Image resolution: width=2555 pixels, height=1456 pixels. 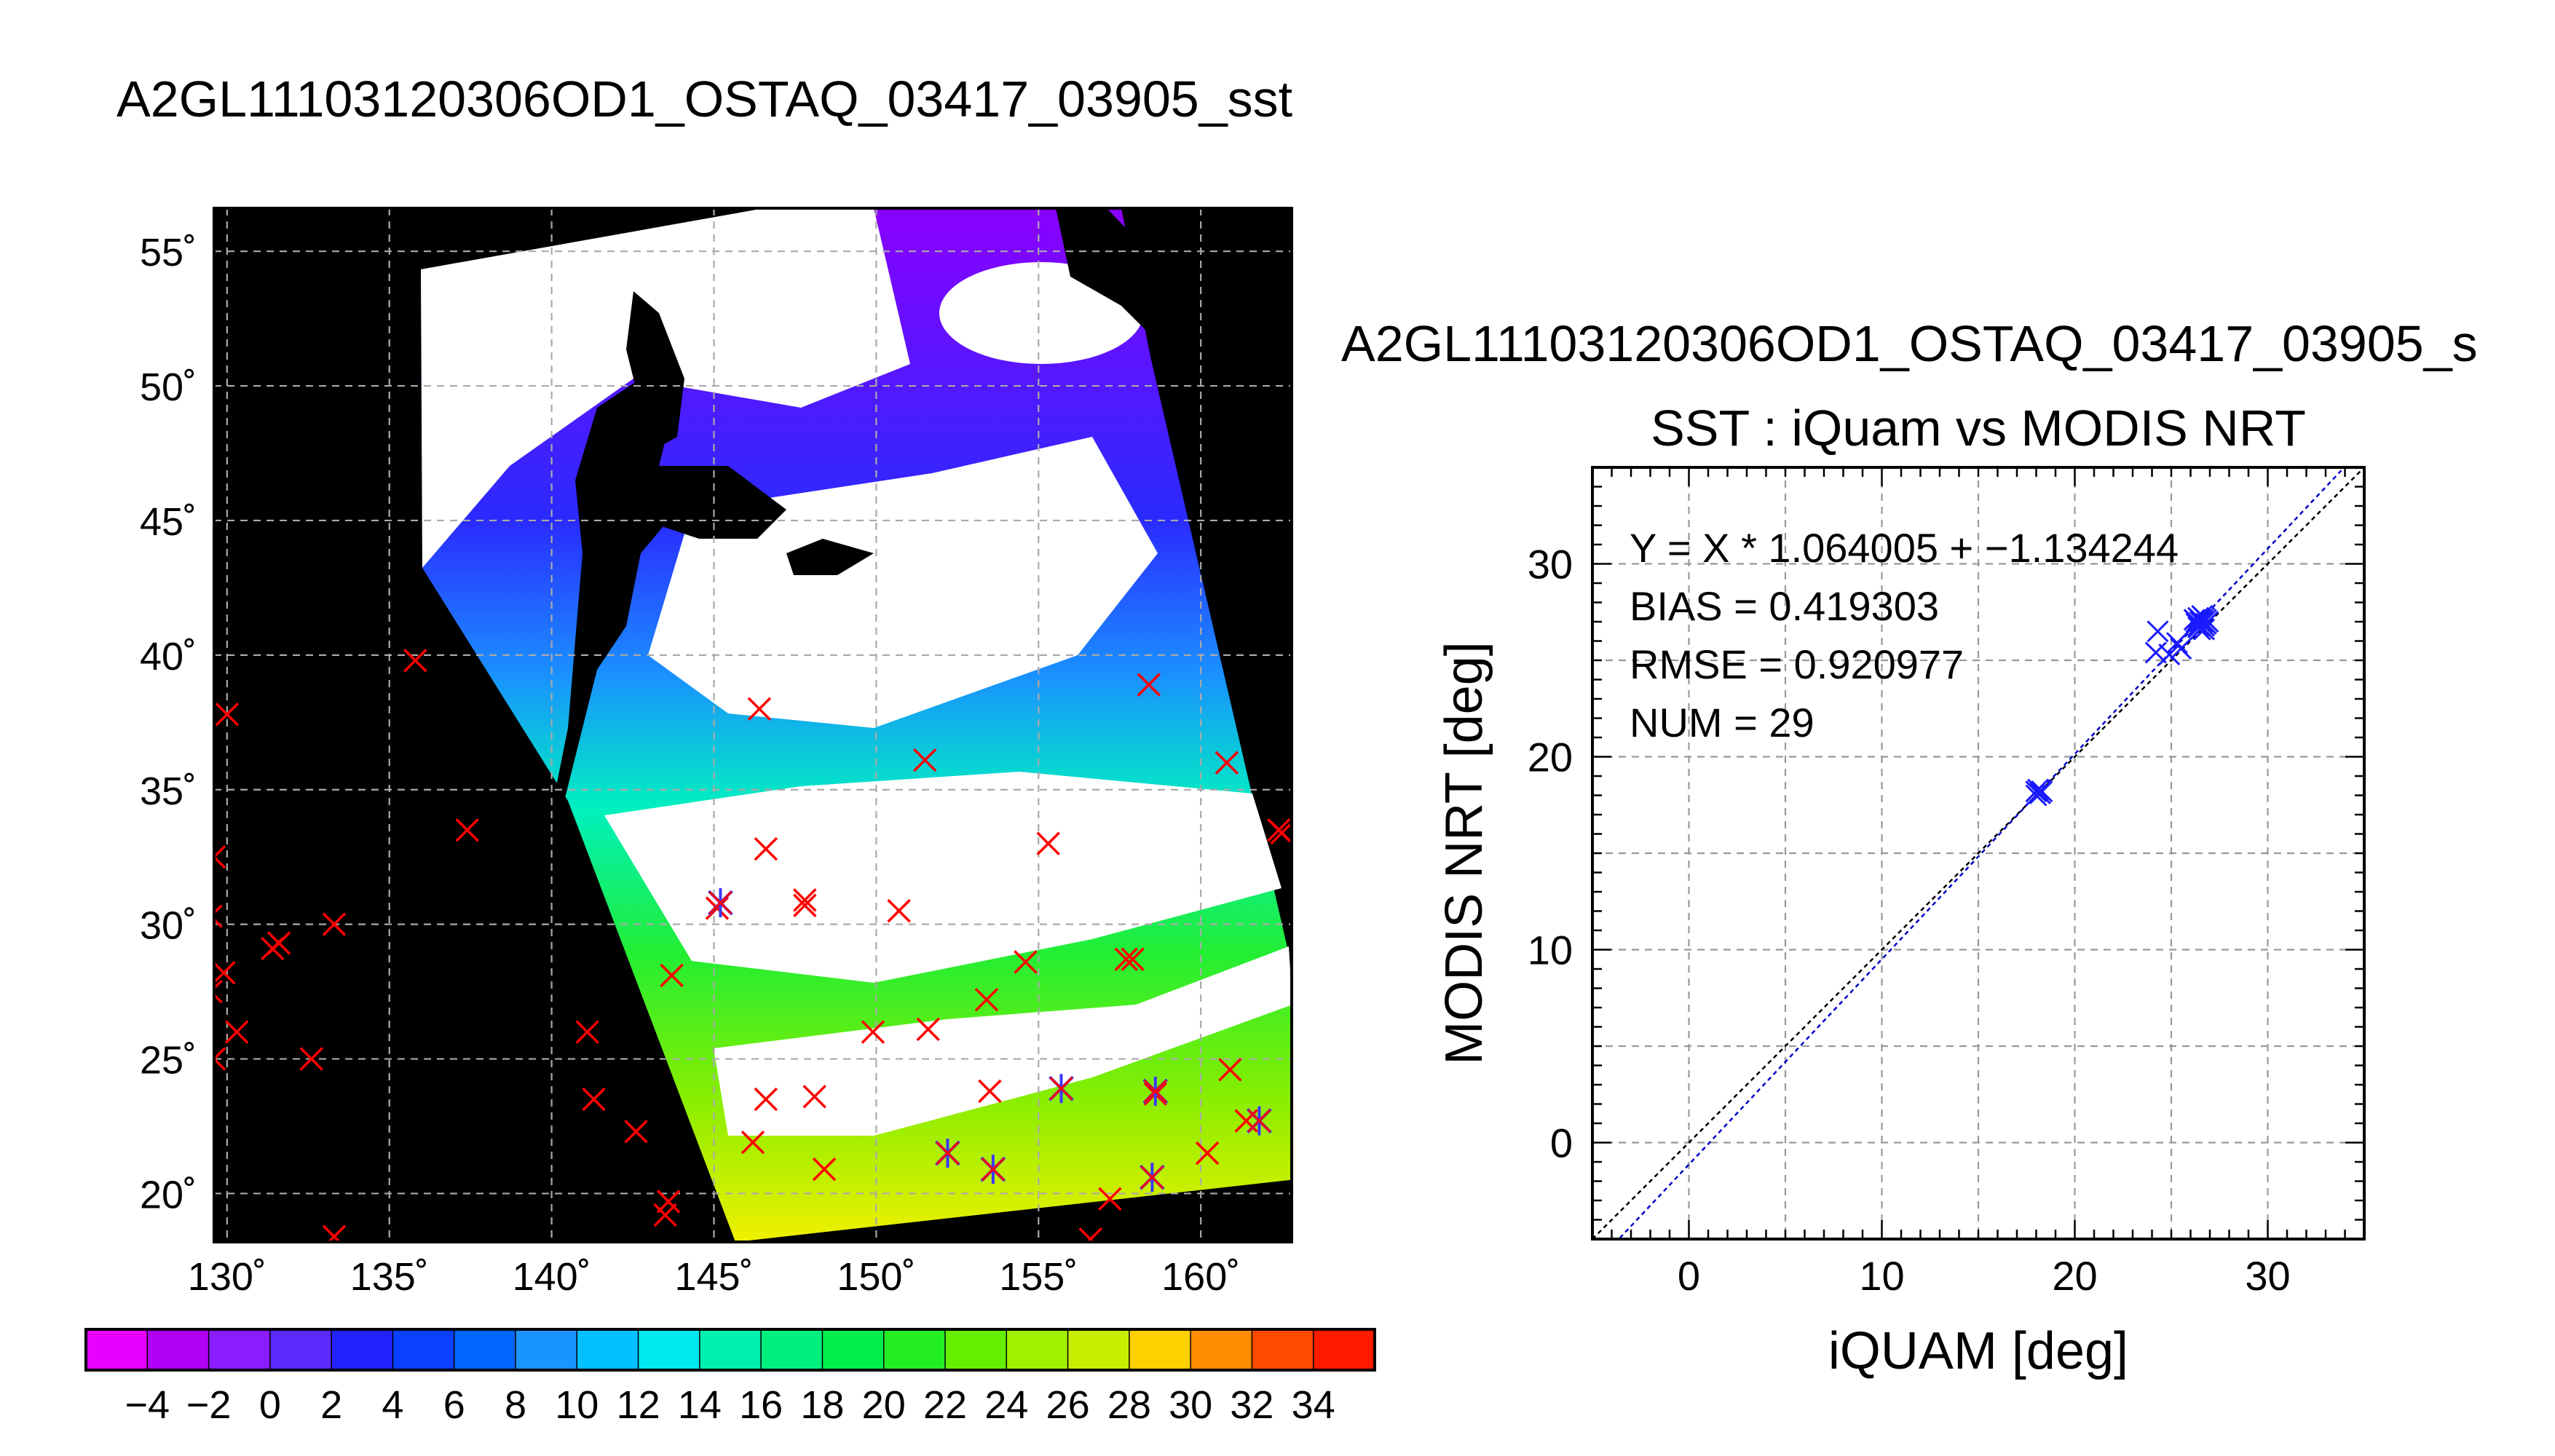 What do you see at coordinates (1129, 1405) in the screenshot?
I see `colorbar-tick-label: 28` at bounding box center [1129, 1405].